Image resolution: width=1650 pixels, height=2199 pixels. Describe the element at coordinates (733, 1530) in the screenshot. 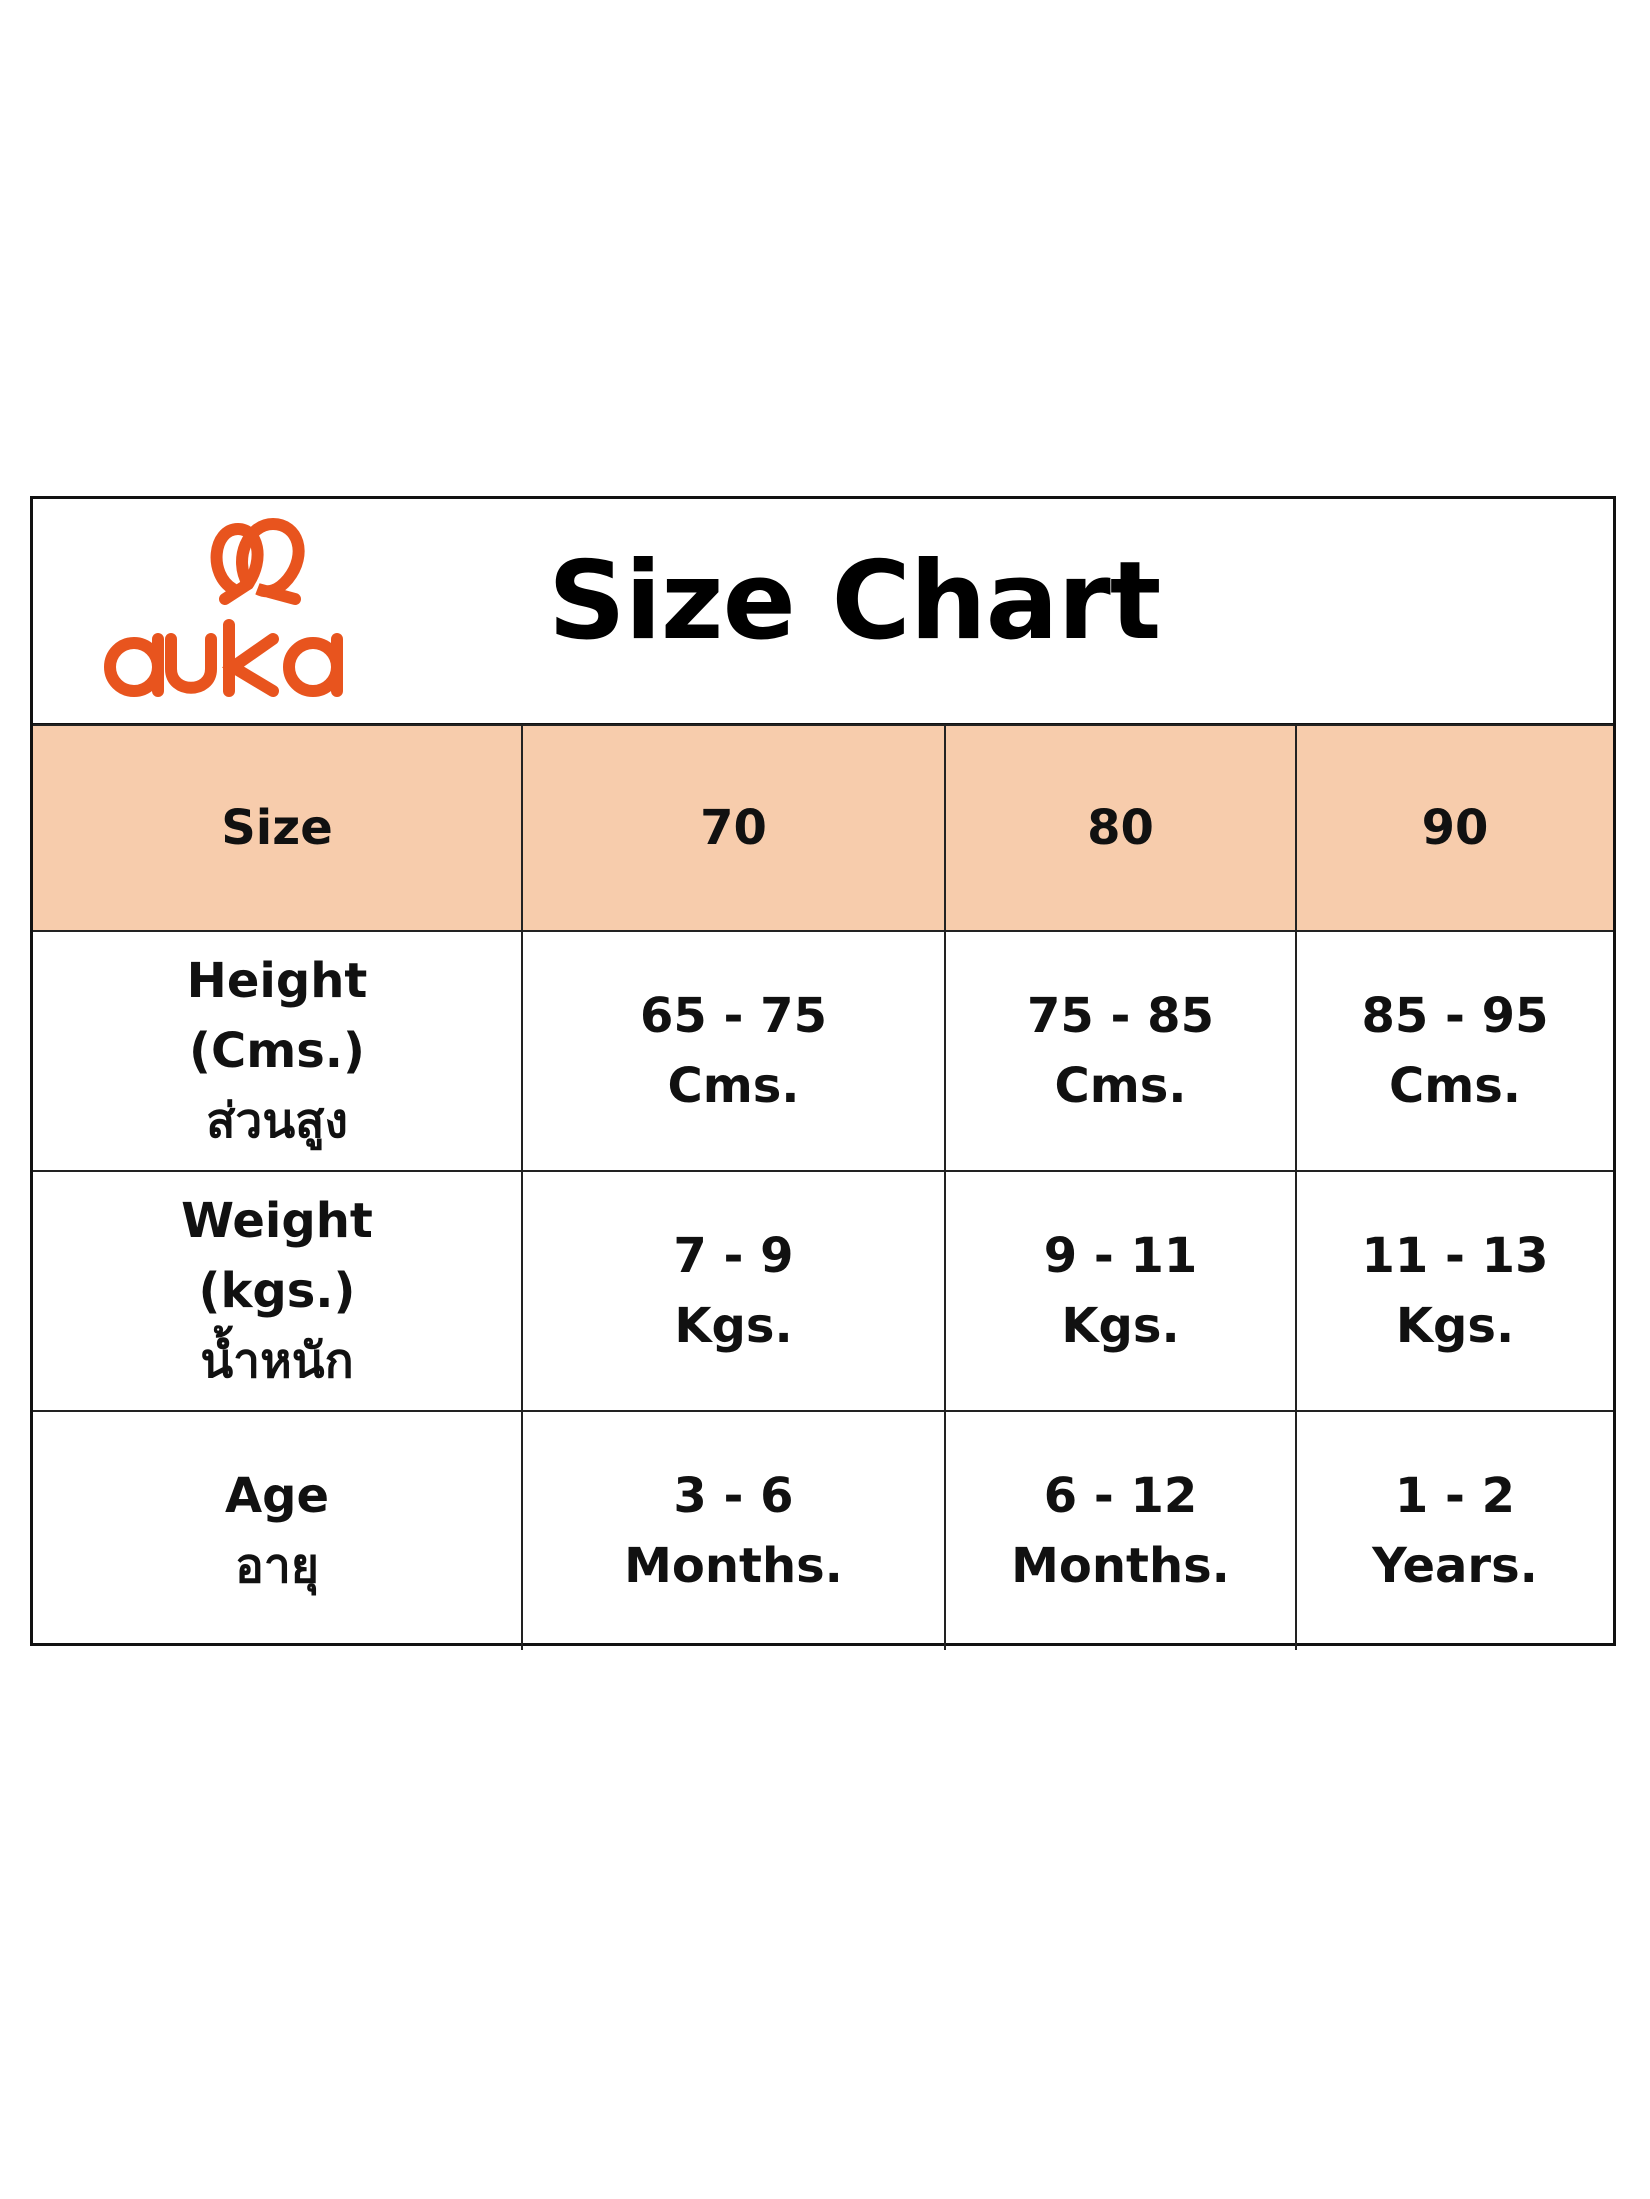

I see `table-cell: 3 - 6 Months.` at that location.